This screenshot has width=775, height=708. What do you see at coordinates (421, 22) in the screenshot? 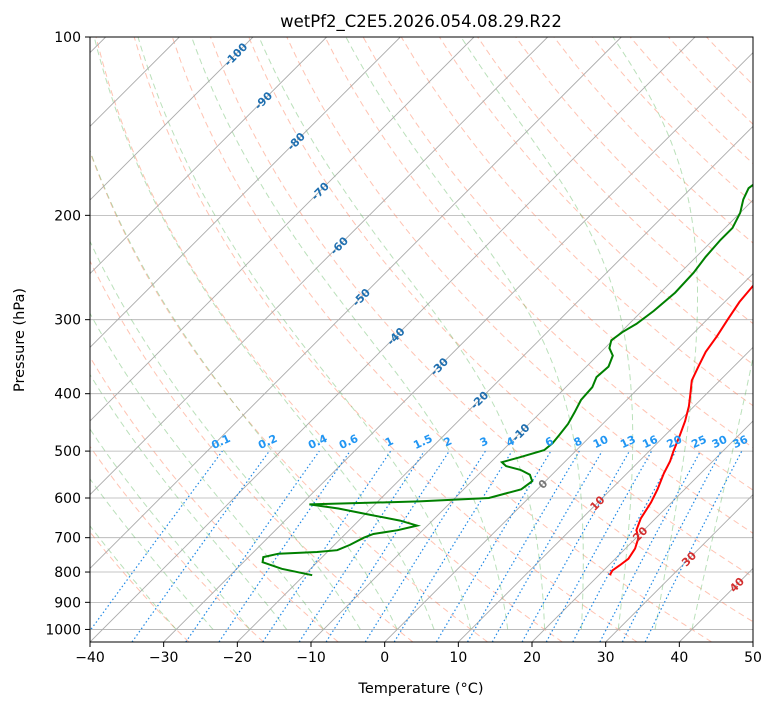
I see `chart-title: wetPf2_C2E5.2026.054.08.29.R22` at bounding box center [421, 22].